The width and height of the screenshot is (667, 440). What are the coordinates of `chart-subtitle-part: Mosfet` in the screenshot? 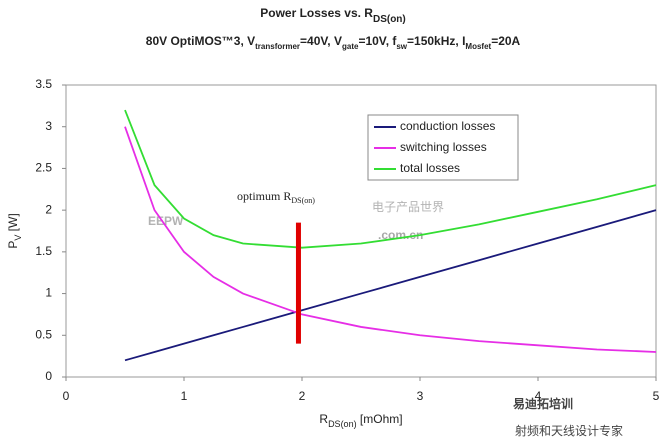 It's located at (478, 46).